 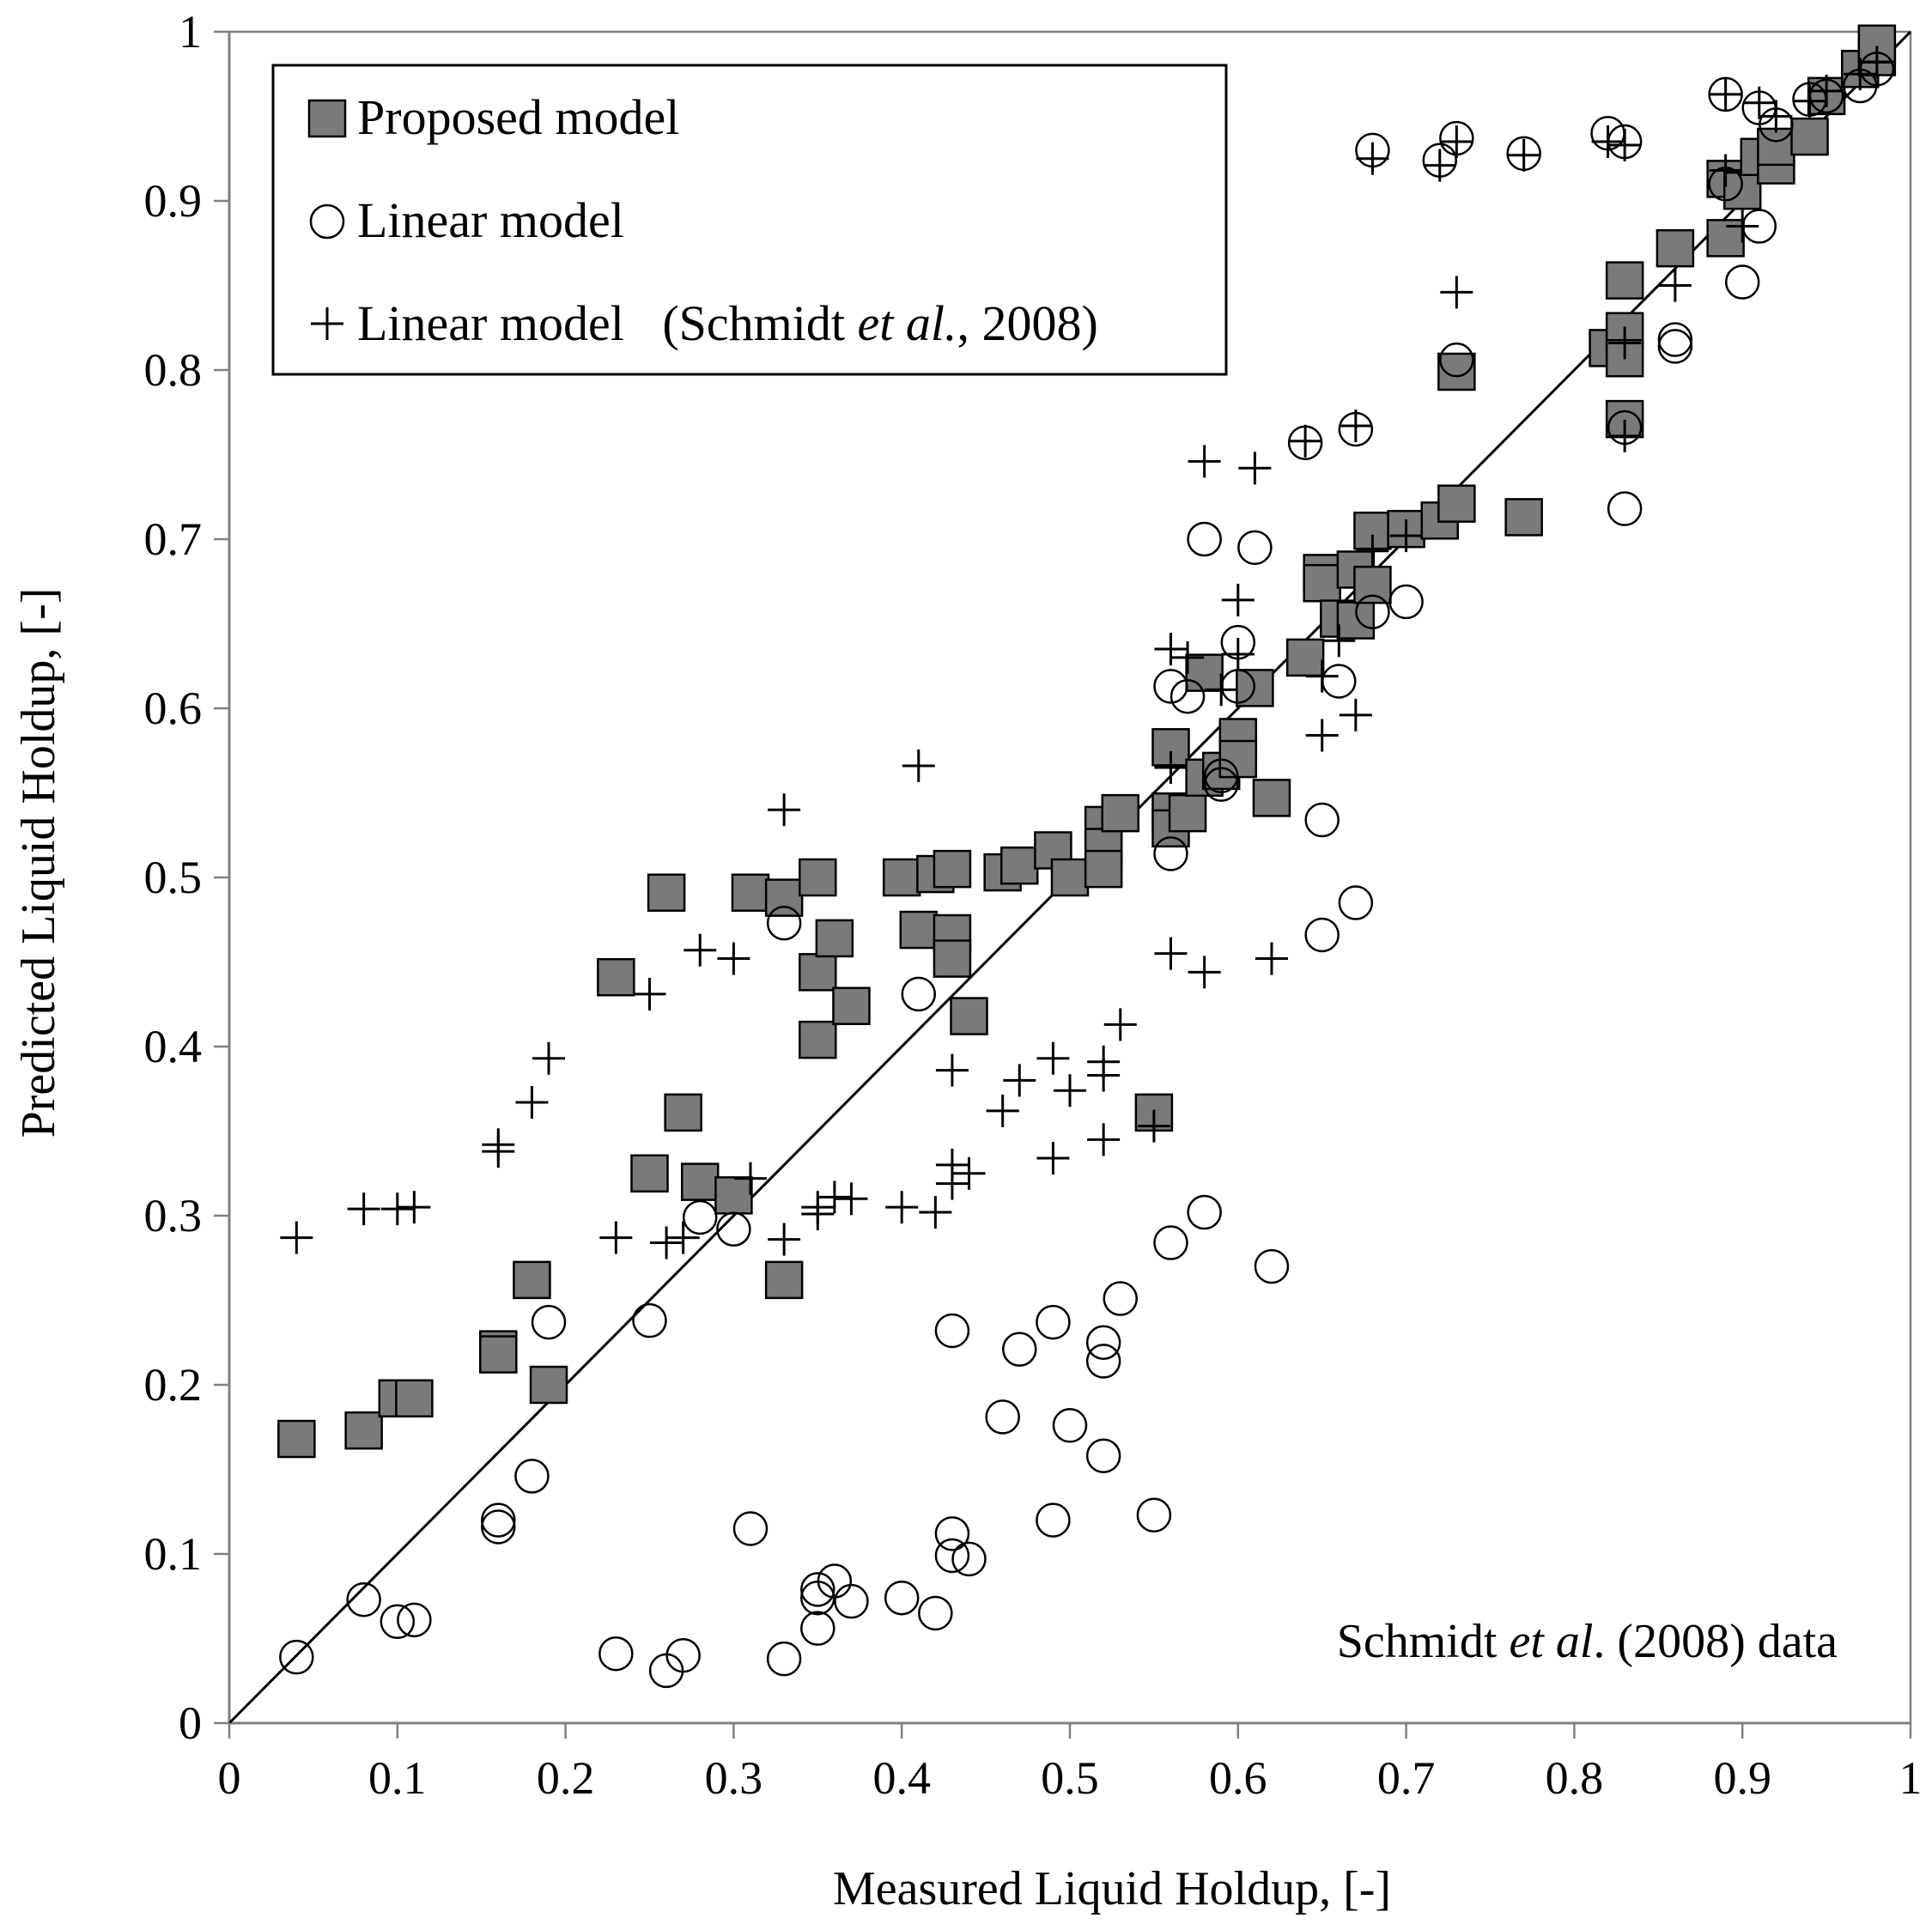 What do you see at coordinates (398, 1778) in the screenshot?
I see `x-tick-label: 0.1` at bounding box center [398, 1778].